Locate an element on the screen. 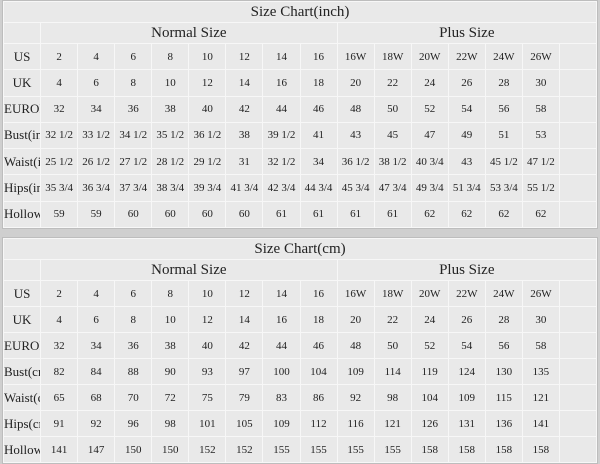 This screenshot has height=464, width=600. table-cell: 35 3/4 is located at coordinates (59, 188).